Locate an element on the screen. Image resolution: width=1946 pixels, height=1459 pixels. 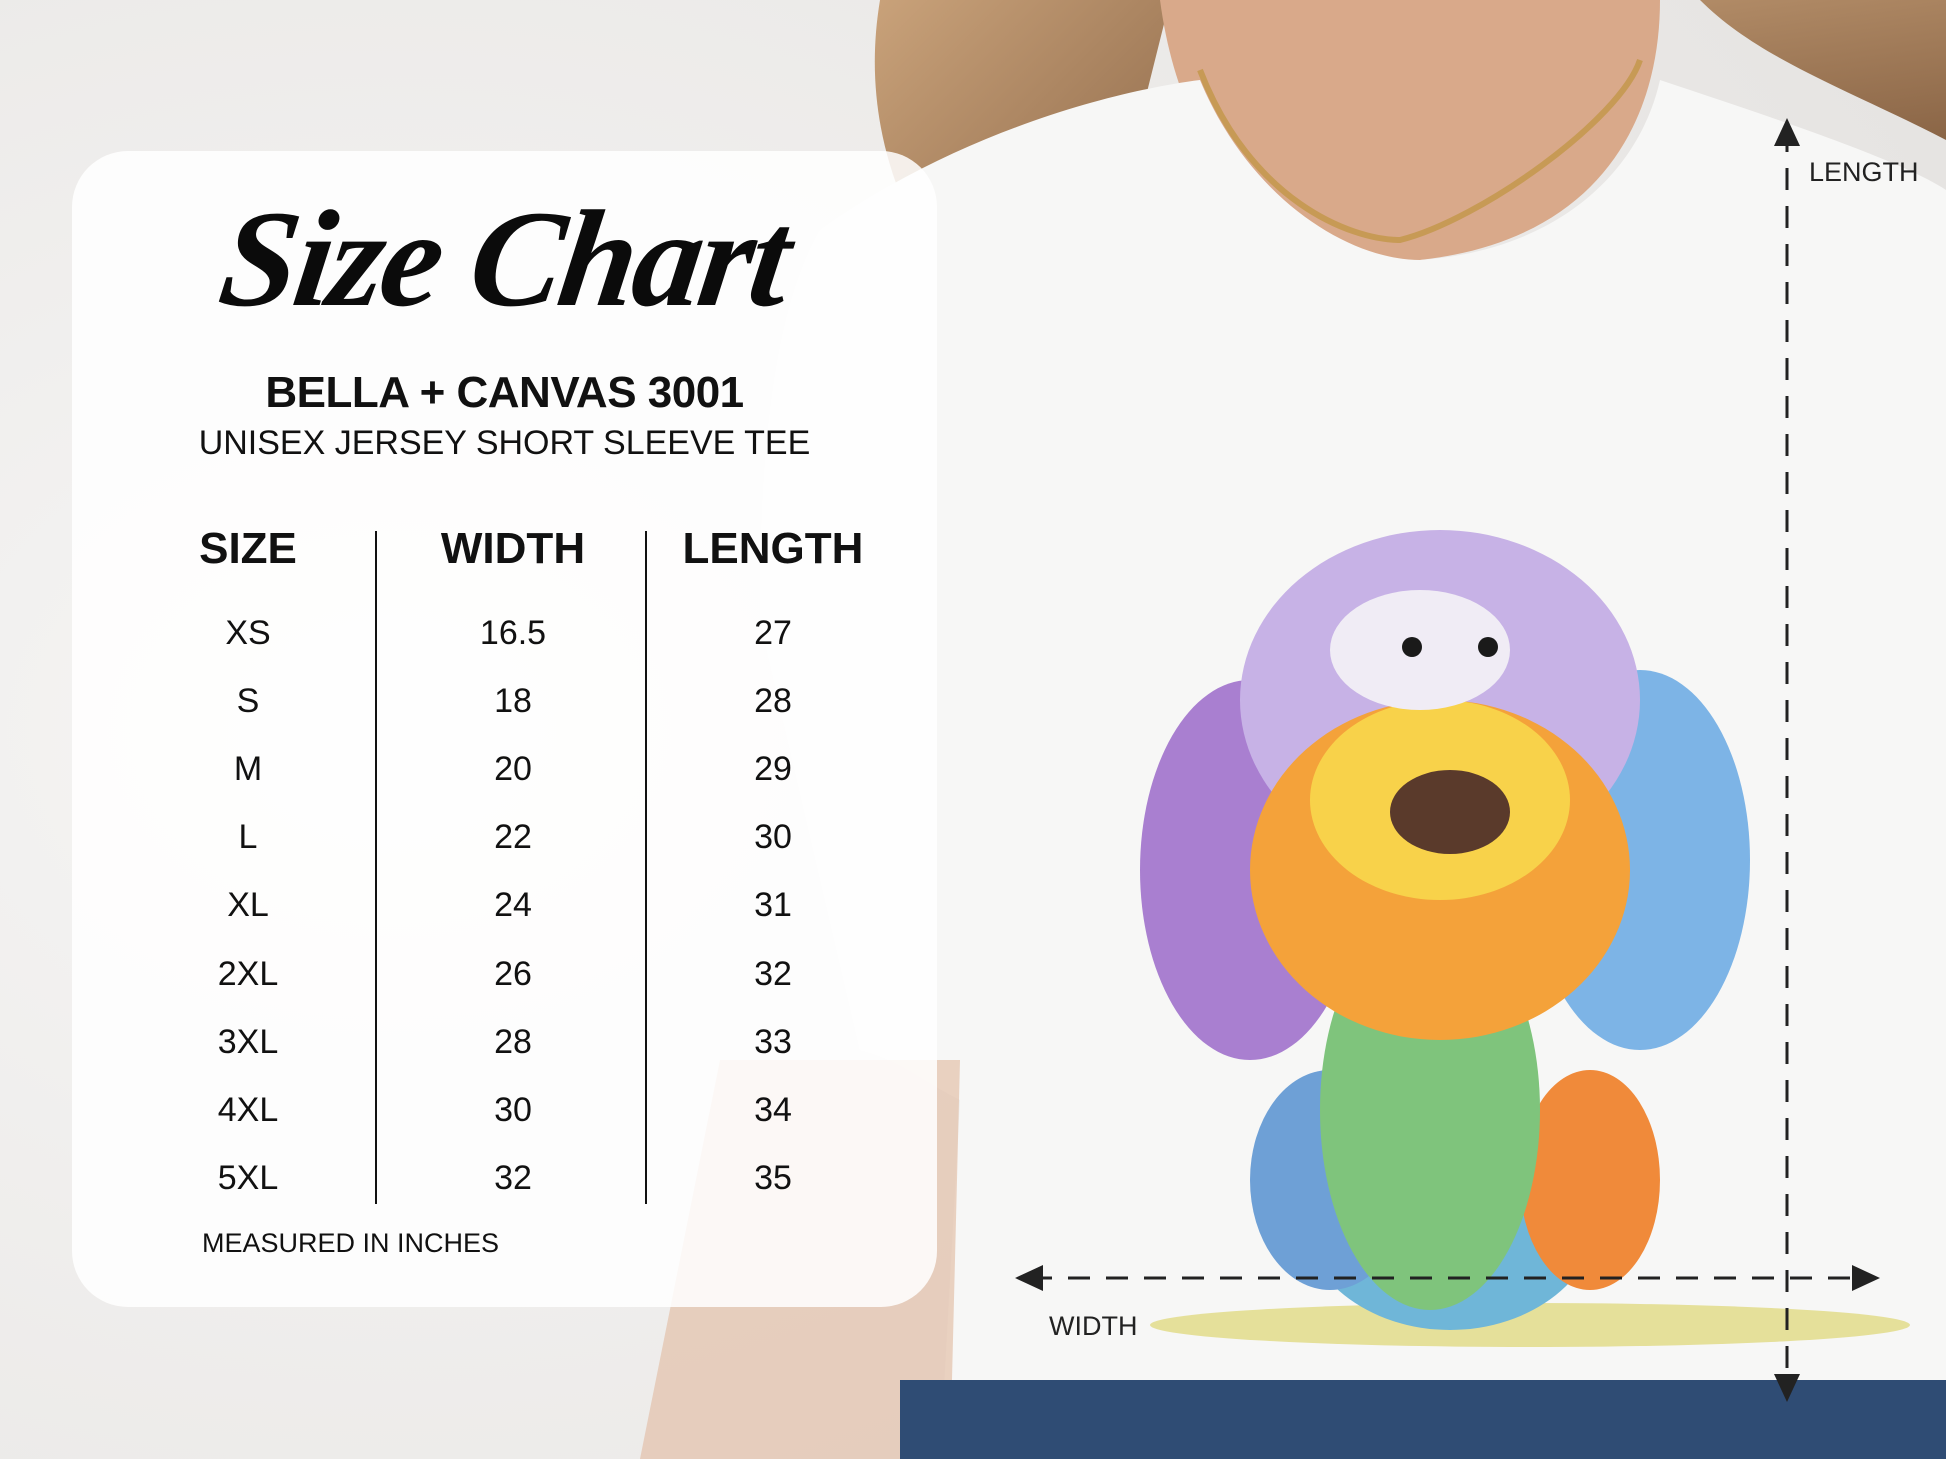
cell-width: 32 is located at coordinates (513, 1177).